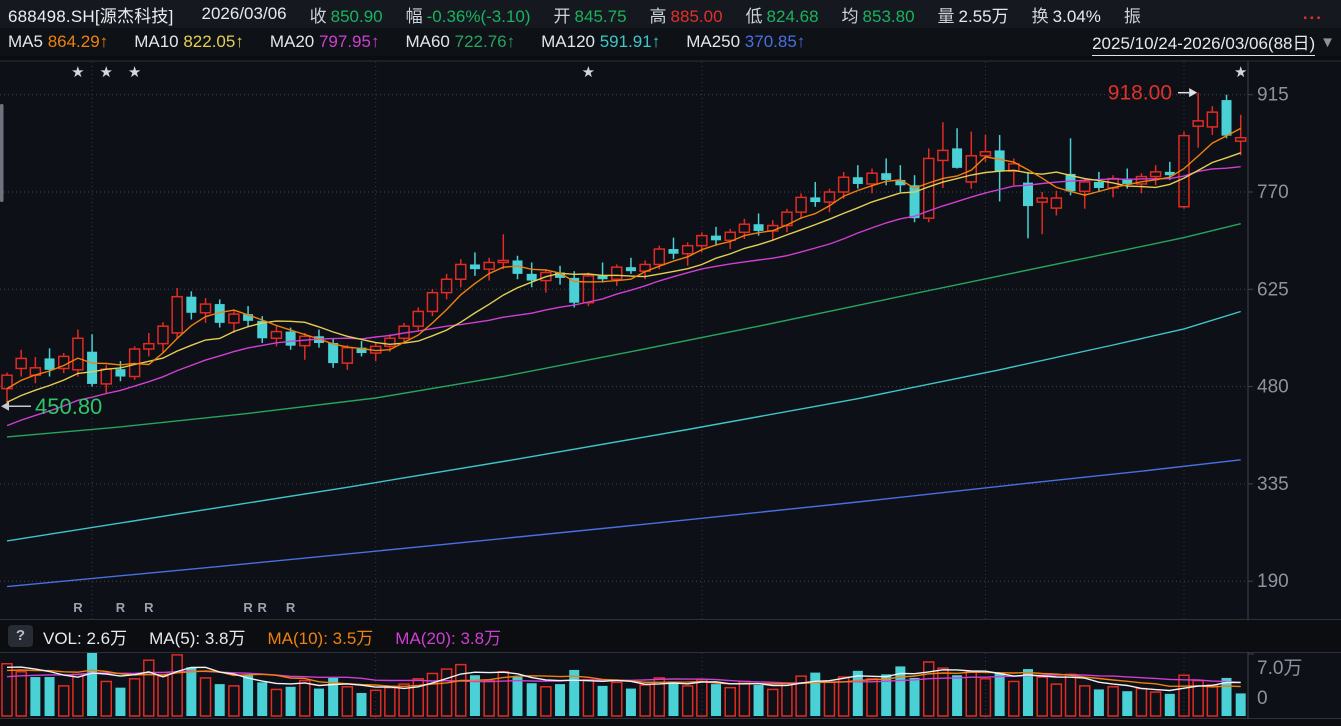 The width and height of the screenshot is (1341, 726). I want to click on volume-chart: 7.0万 0, so click(670, 689).